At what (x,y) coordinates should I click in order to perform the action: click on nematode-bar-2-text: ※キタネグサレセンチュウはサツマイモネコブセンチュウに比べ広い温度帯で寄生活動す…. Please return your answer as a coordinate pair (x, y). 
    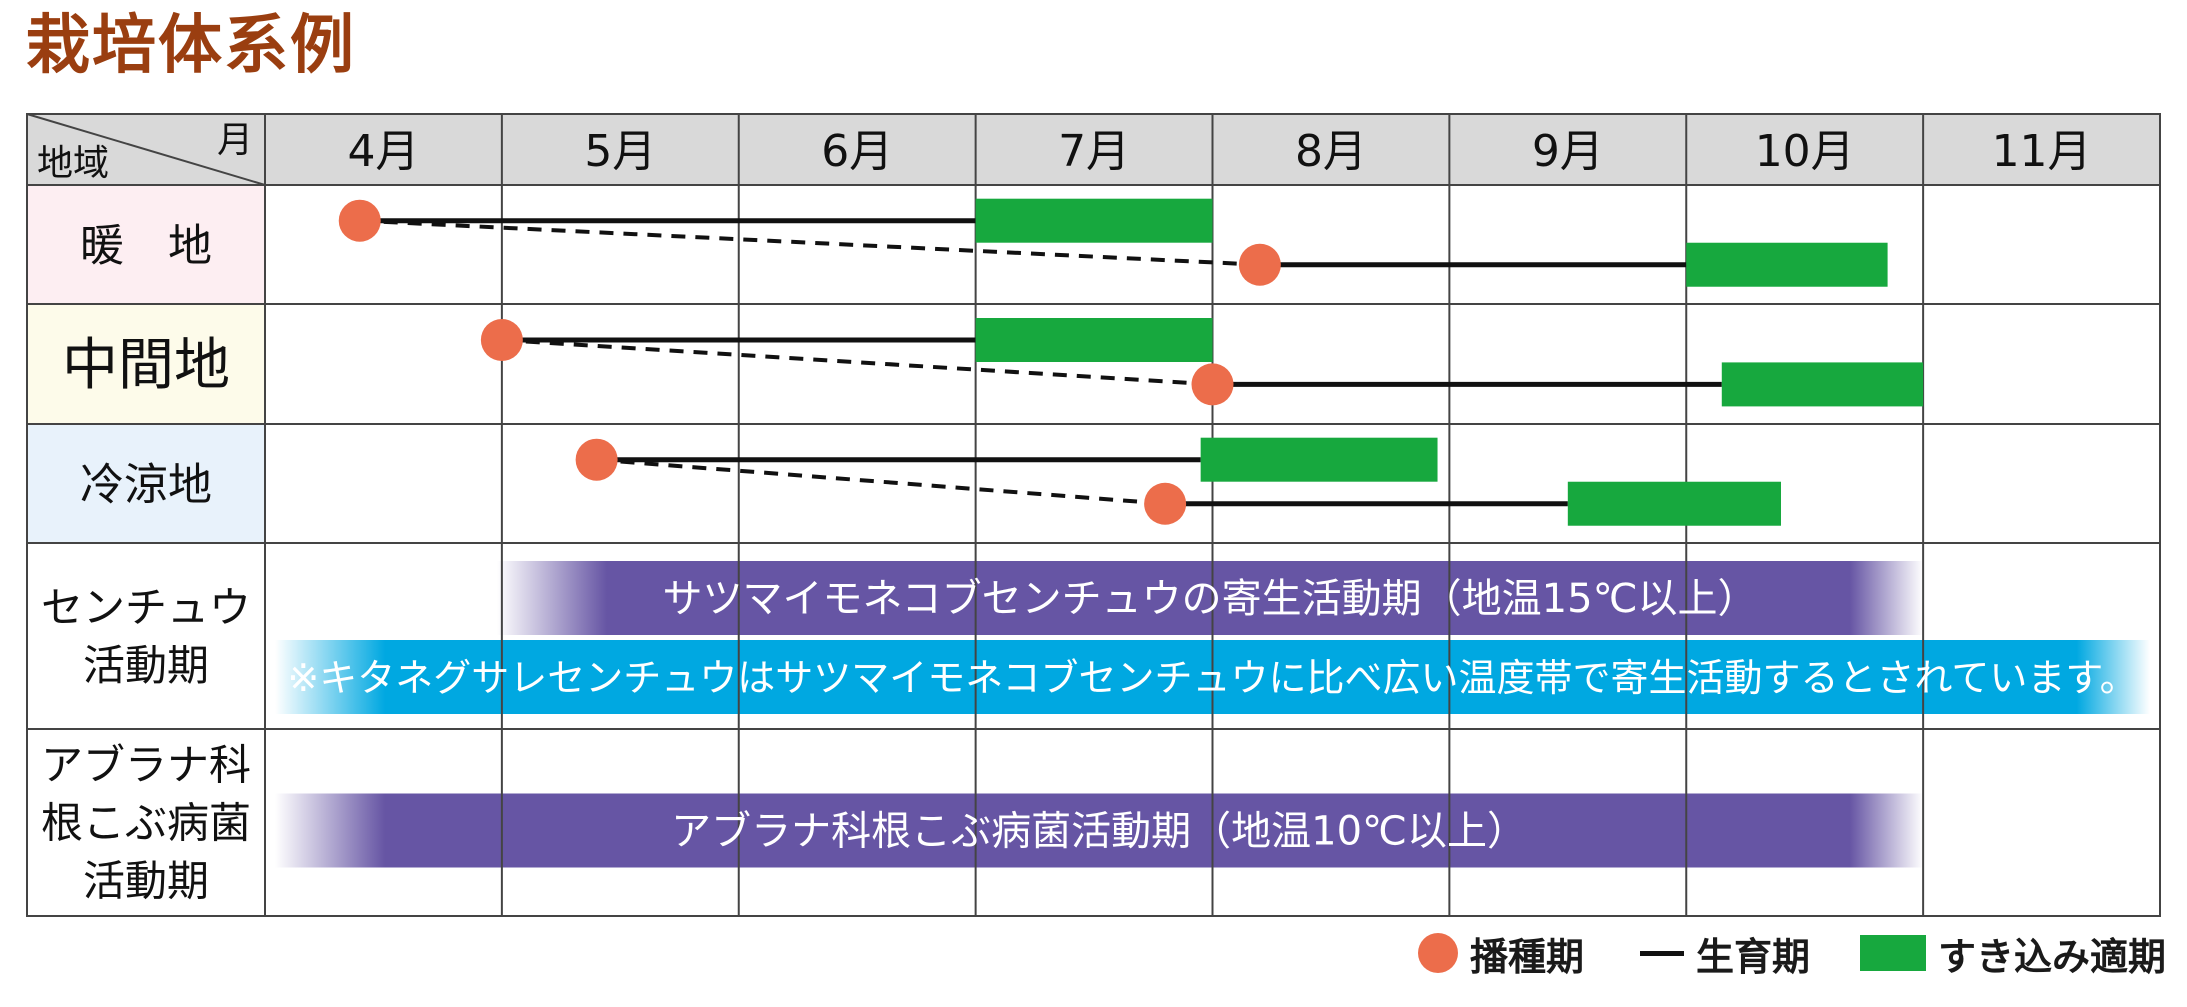
    Looking at the image, I should click on (1212, 678).